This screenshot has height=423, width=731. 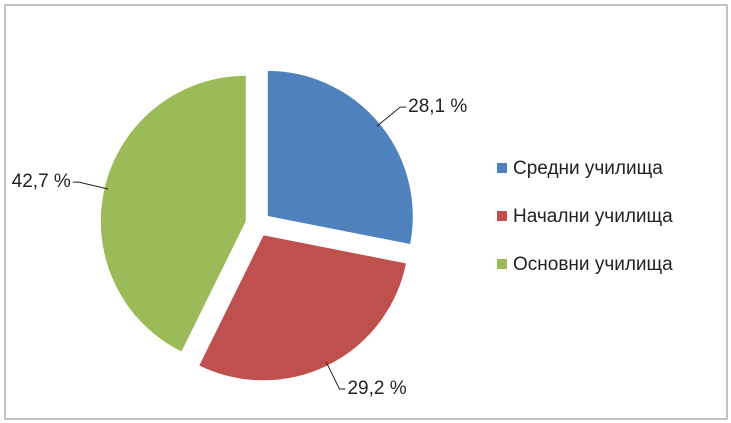 I want to click on data-label: 42,7 %, so click(x=41, y=181).